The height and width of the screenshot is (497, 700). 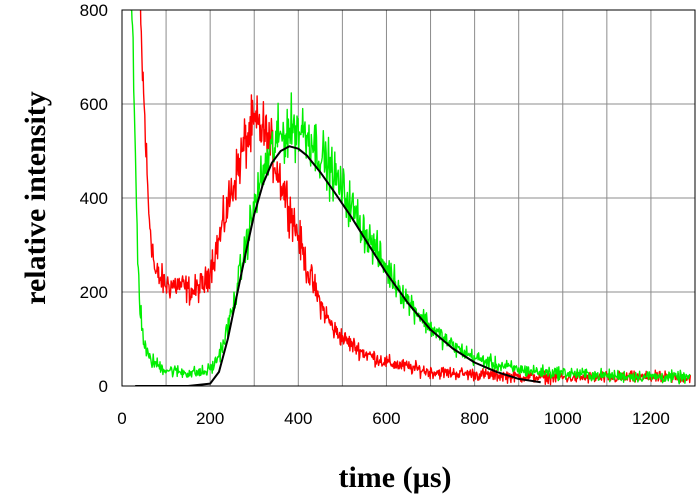 I want to click on y-tick-label: 200, so click(x=94, y=292).